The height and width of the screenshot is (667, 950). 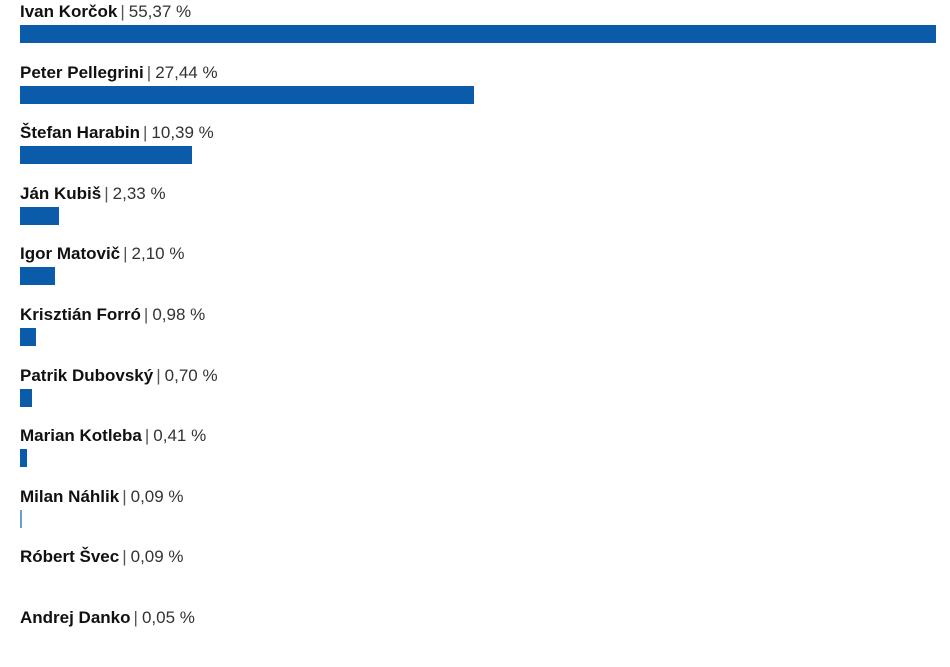 What do you see at coordinates (478, 334) in the screenshot?
I see `bar-row: Krisztián Forró | 0,98 %` at bounding box center [478, 334].